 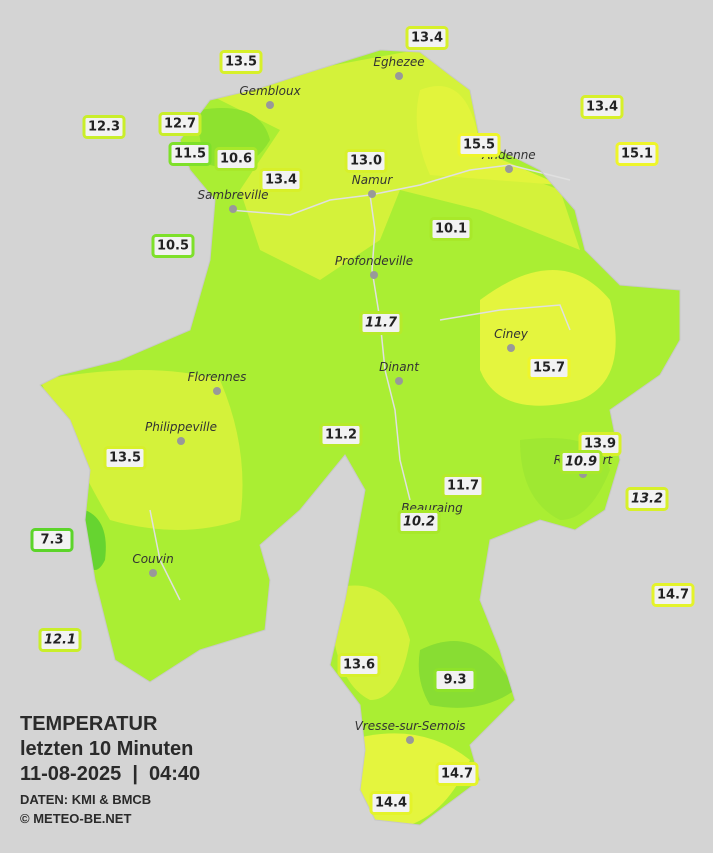 I want to click on station: 10.9, so click(x=581, y=462).